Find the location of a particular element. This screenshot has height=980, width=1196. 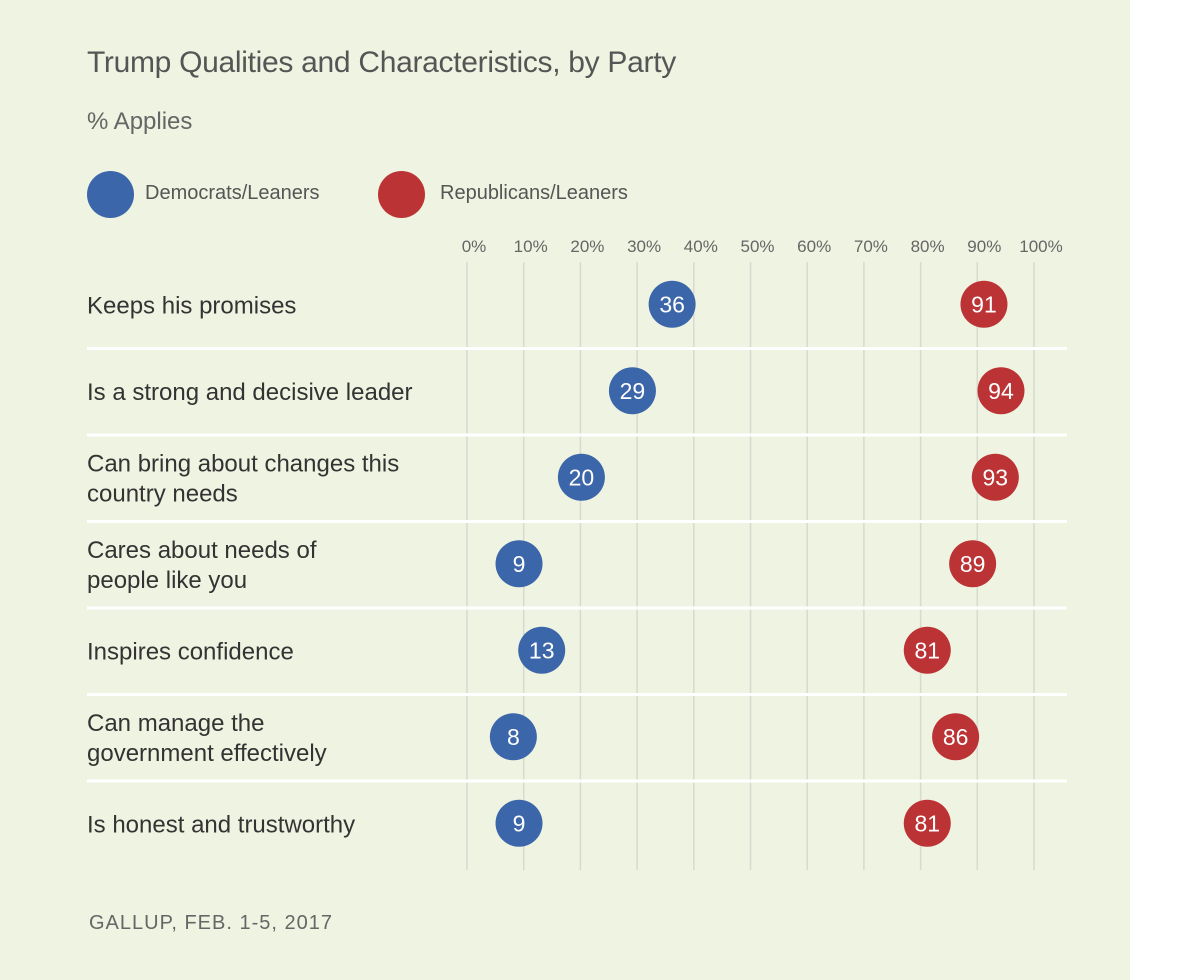

category-label: people like you is located at coordinates (167, 580).